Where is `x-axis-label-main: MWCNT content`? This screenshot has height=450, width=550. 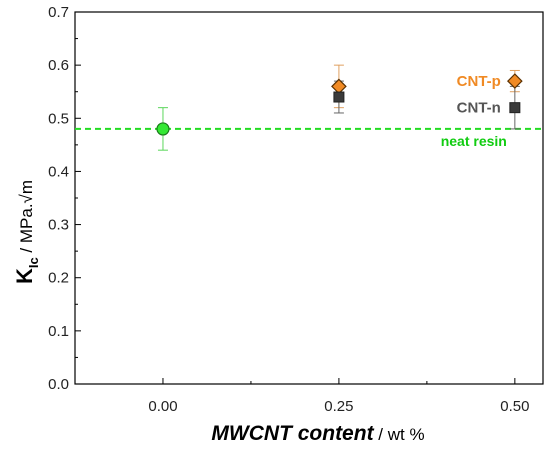
x-axis-label-main: MWCNT content is located at coordinates (292, 433).